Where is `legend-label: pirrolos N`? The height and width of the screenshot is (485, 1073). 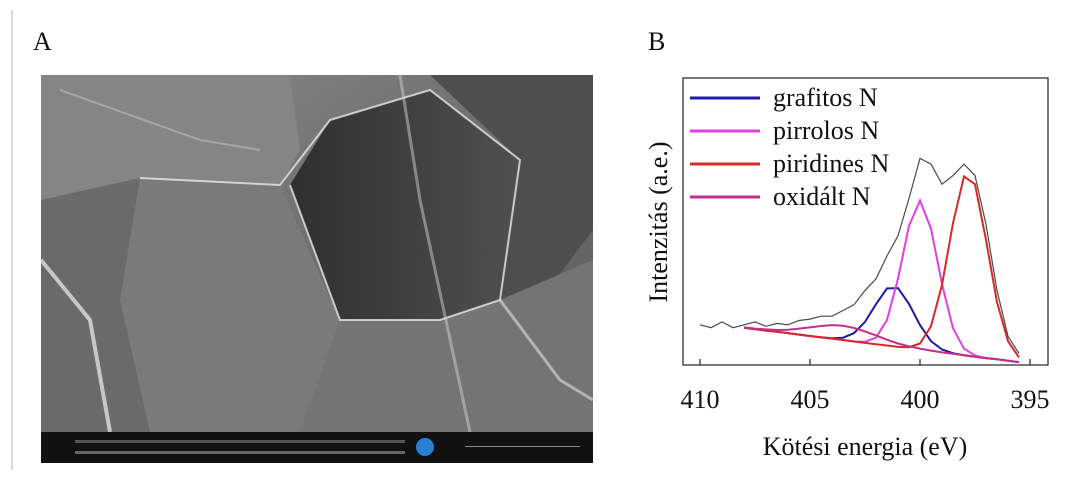 legend-label: pirrolos N is located at coordinates (826, 130).